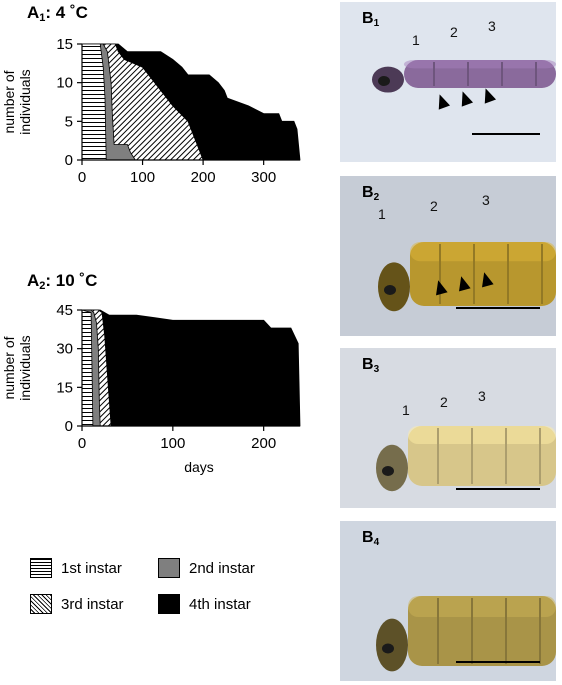 This screenshot has width=562, height=685. I want to click on legend-item-1st-instar: 1st instar, so click(76, 568).